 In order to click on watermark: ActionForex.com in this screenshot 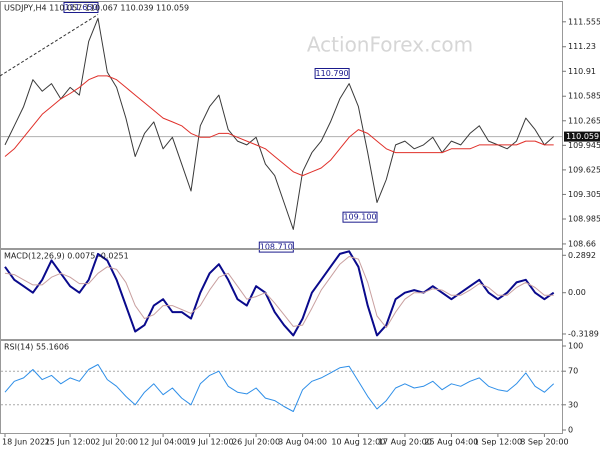, I will do `click(390, 45)`.